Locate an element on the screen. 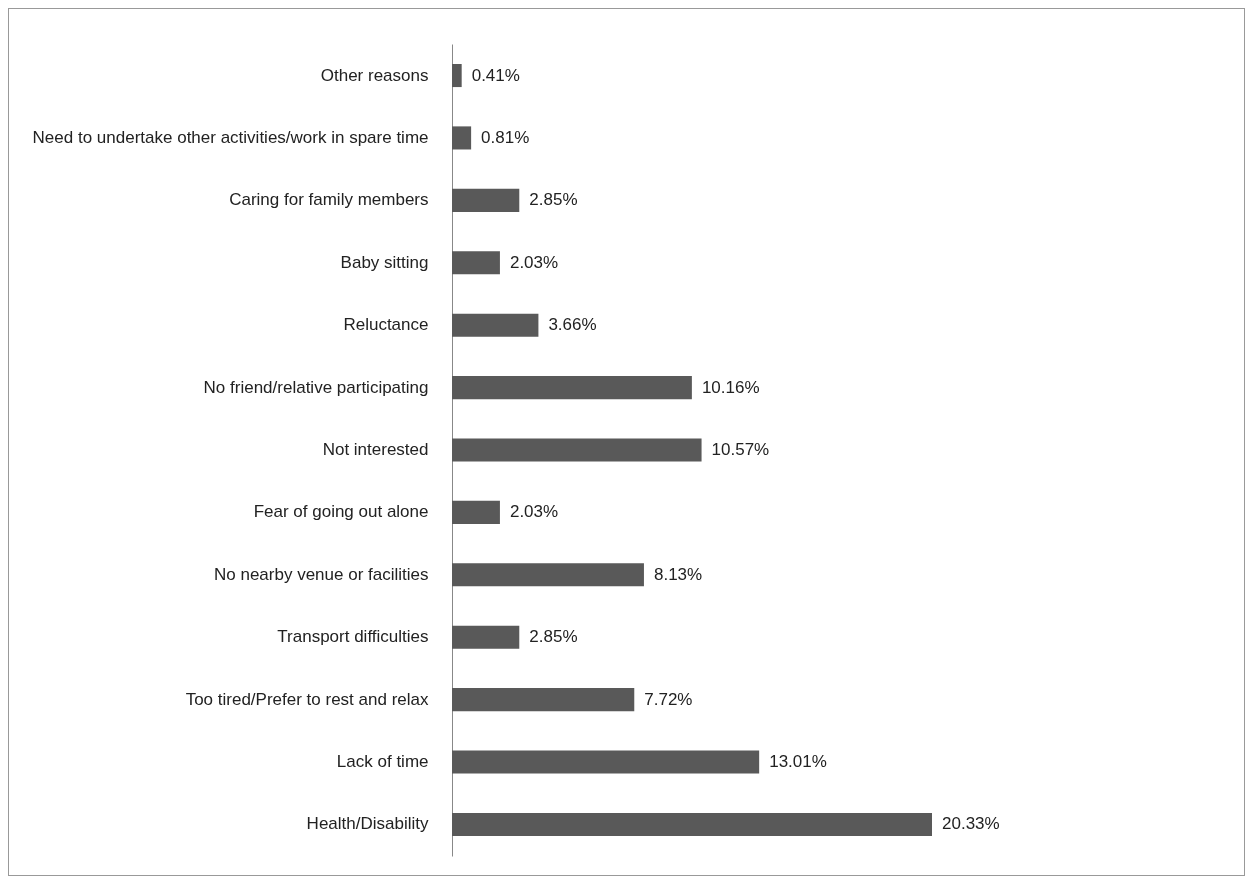 The height and width of the screenshot is (886, 1255). y-tick-label: Too tired/Prefer to rest and relax is located at coordinates (307, 699).